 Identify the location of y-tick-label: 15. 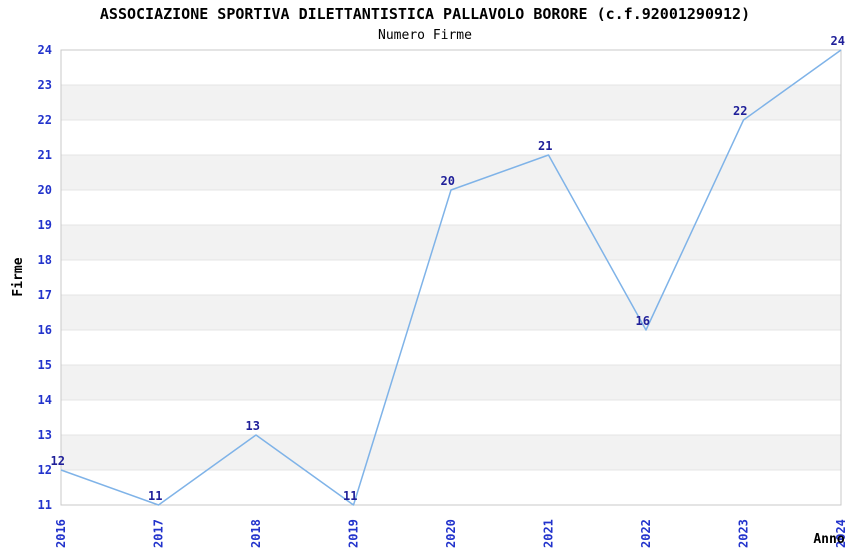
(45, 365).